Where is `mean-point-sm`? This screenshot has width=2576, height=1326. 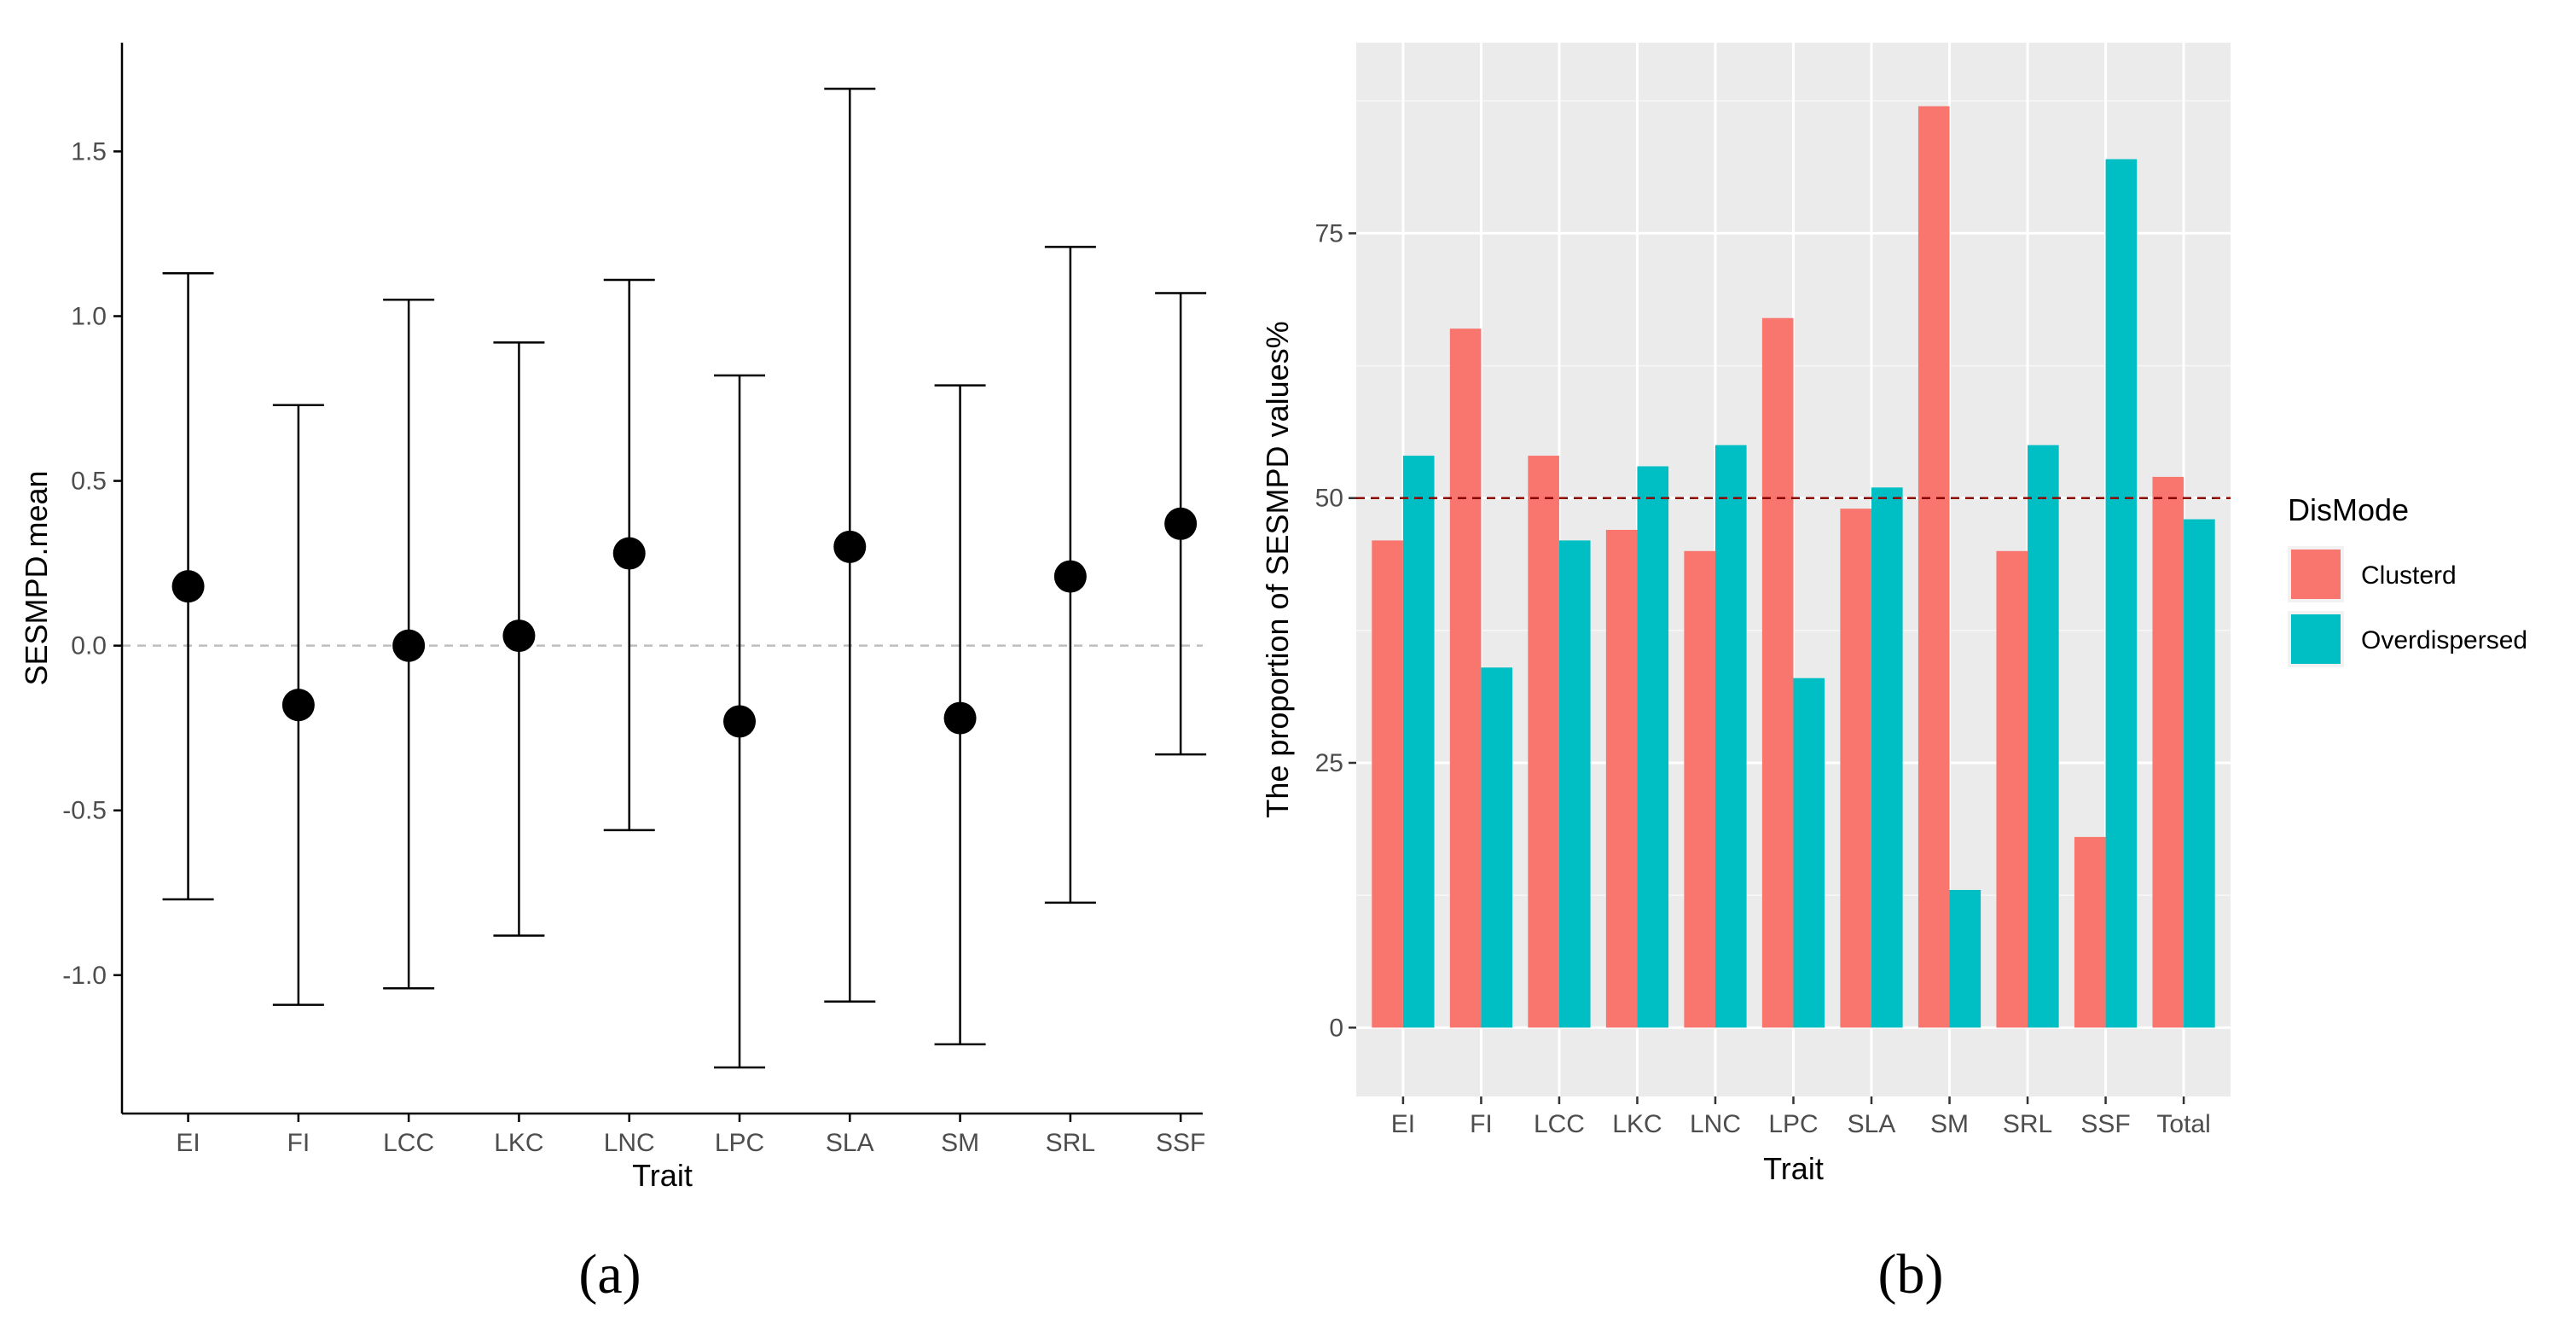 mean-point-sm is located at coordinates (960, 718).